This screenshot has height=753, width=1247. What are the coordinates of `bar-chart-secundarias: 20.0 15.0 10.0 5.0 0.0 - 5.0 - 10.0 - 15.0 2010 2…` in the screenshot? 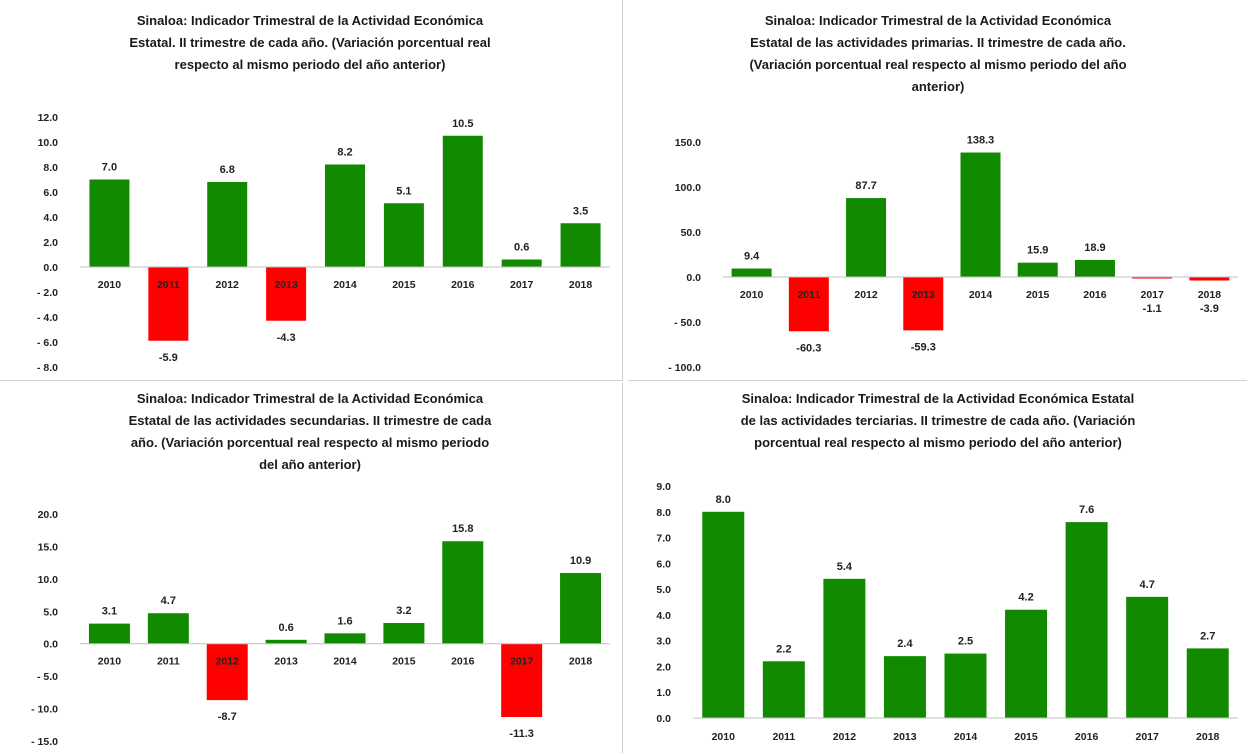 It's located at (320, 628).